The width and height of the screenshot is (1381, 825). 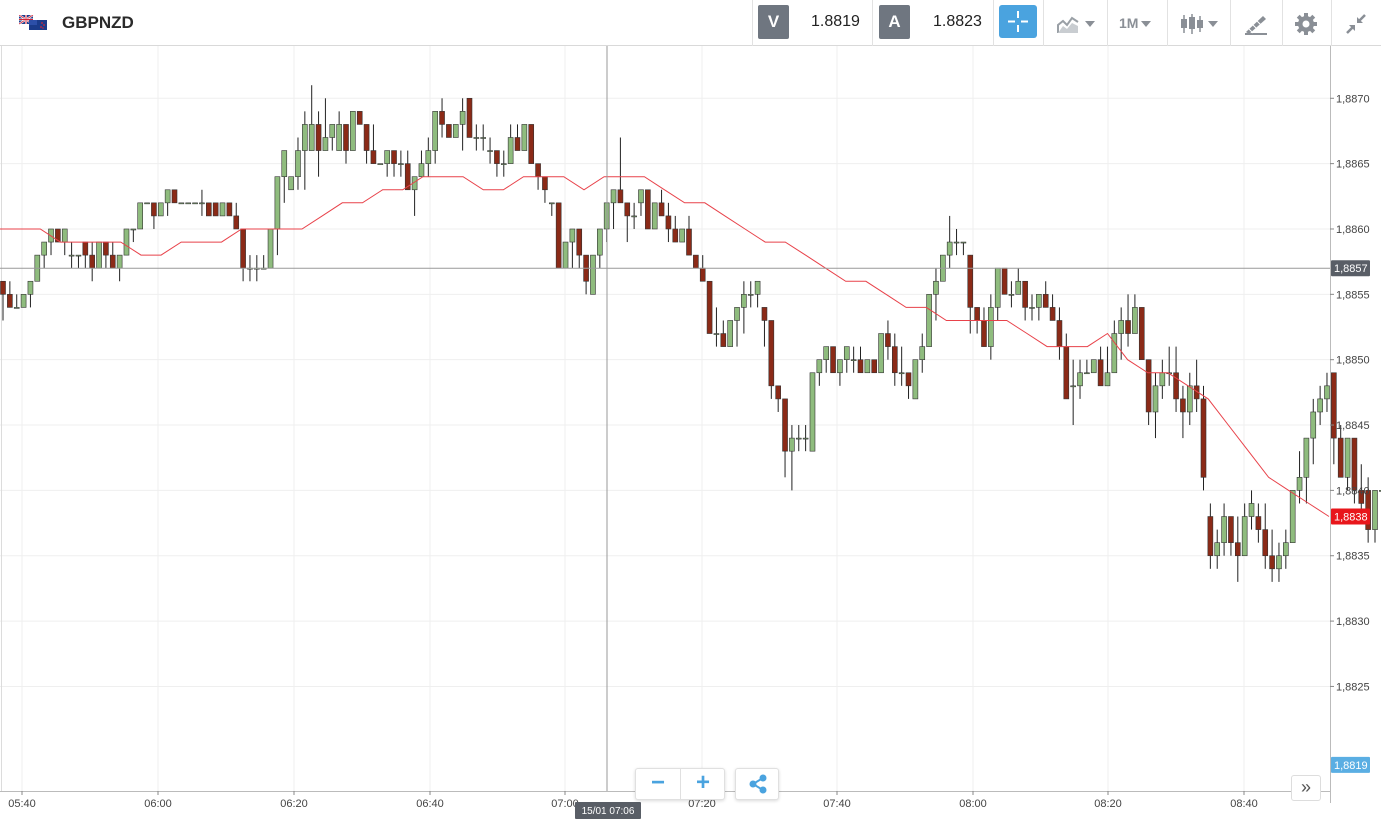 What do you see at coordinates (1356, 23) in the screenshot?
I see `collapse-button` at bounding box center [1356, 23].